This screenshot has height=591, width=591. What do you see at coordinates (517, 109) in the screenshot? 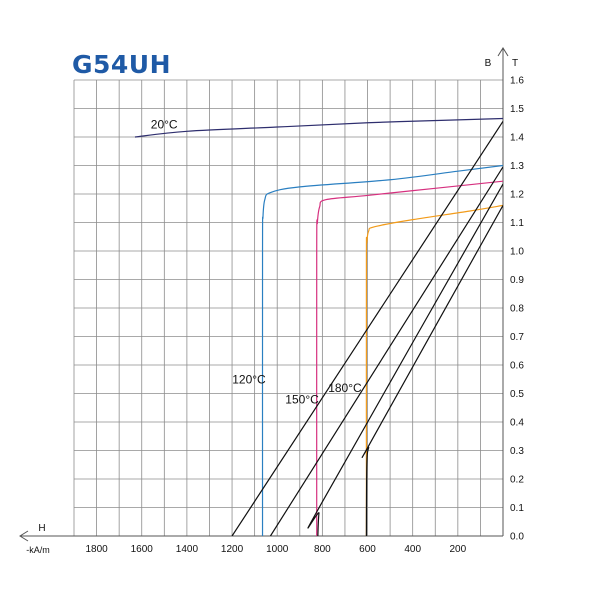
I see `y-tick-label: 1.5` at bounding box center [517, 109].